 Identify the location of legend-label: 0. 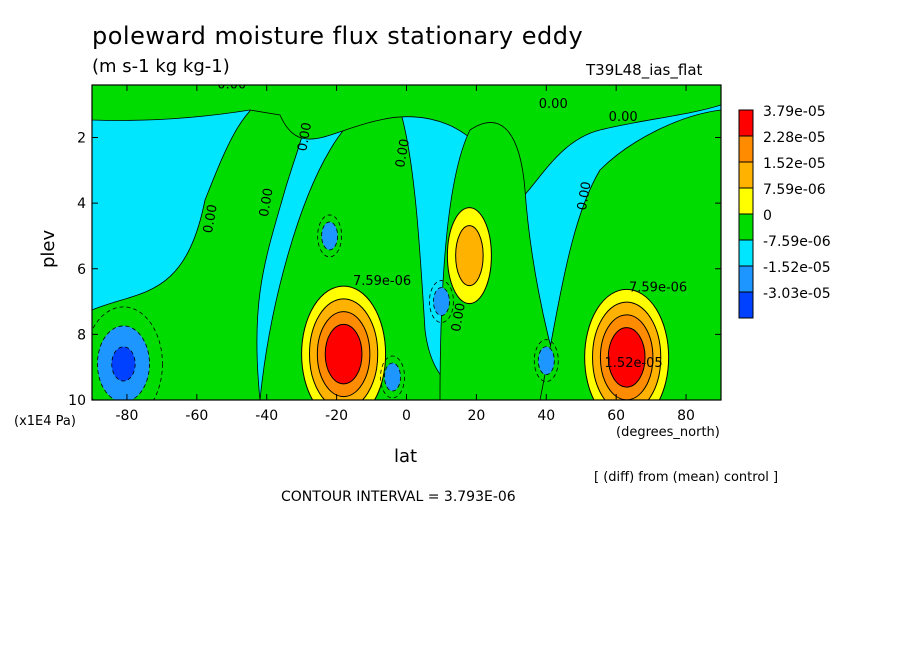
(767, 216).